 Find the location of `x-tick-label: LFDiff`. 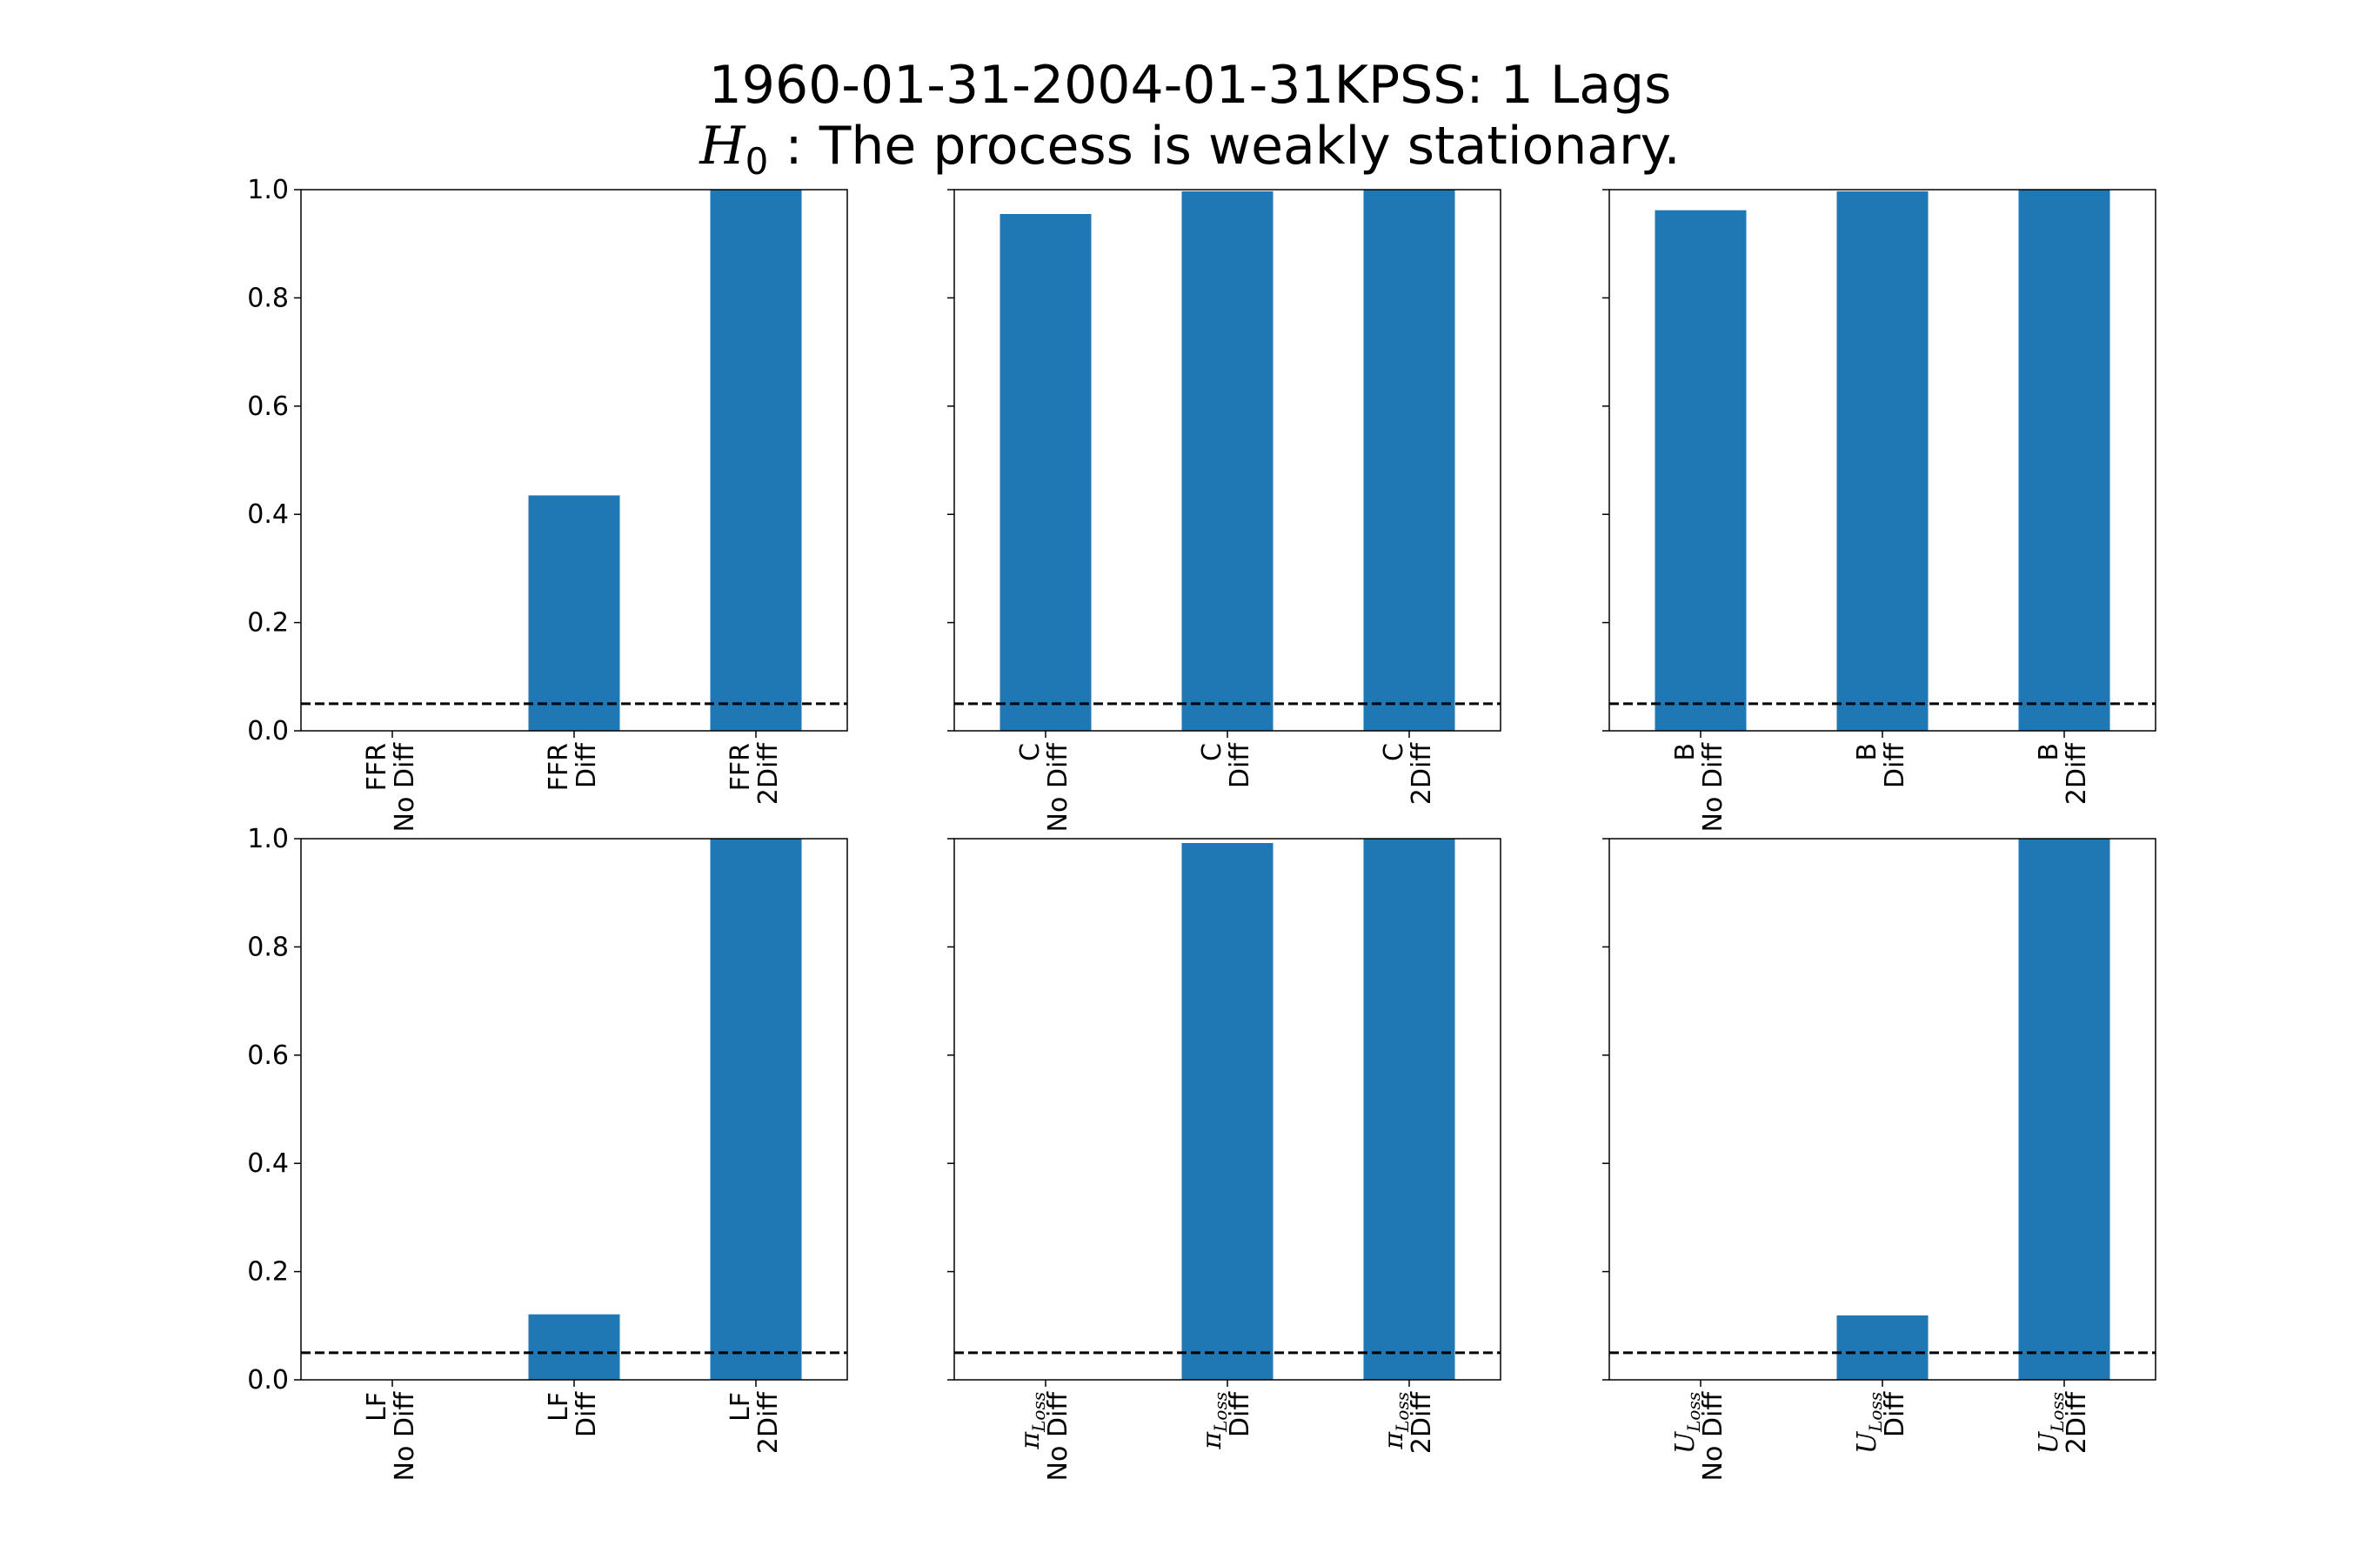

x-tick-label: LFDiff is located at coordinates (573, 1414).